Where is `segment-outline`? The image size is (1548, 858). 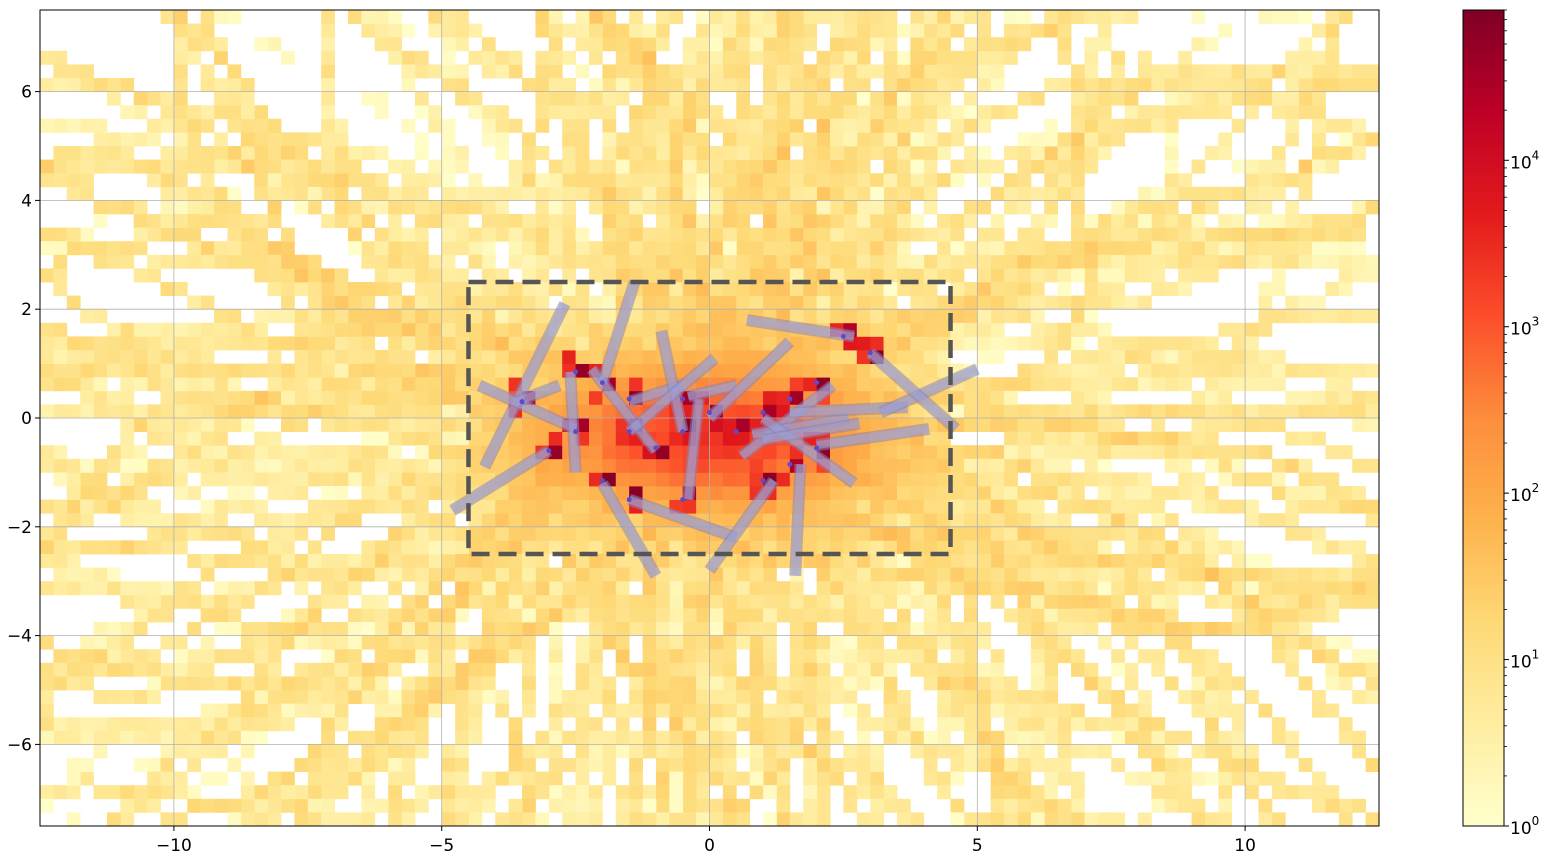
segment-outline is located at coordinates (573, 422).